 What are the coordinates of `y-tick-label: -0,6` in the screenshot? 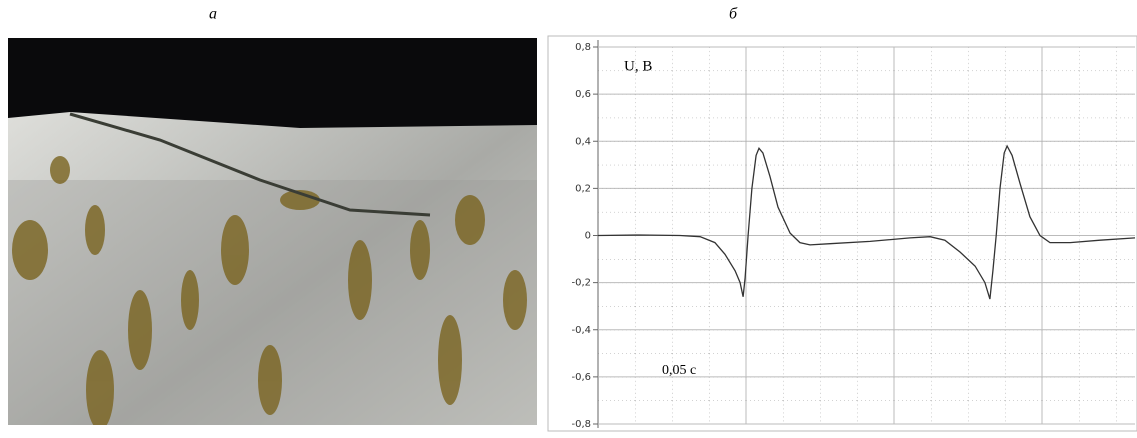 It's located at (581, 377).